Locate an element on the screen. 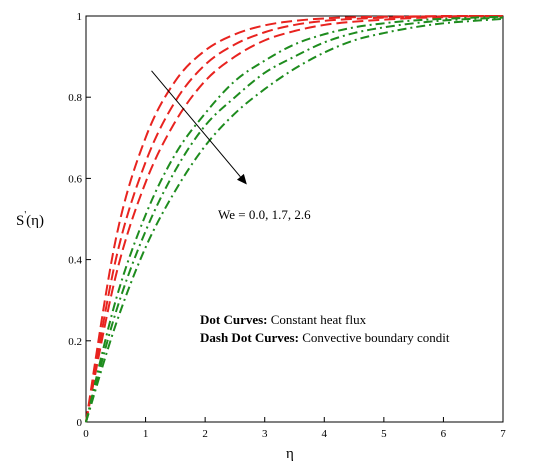 This screenshot has height=470, width=533. y-axis-label-arg: (η) is located at coordinates (35, 221).